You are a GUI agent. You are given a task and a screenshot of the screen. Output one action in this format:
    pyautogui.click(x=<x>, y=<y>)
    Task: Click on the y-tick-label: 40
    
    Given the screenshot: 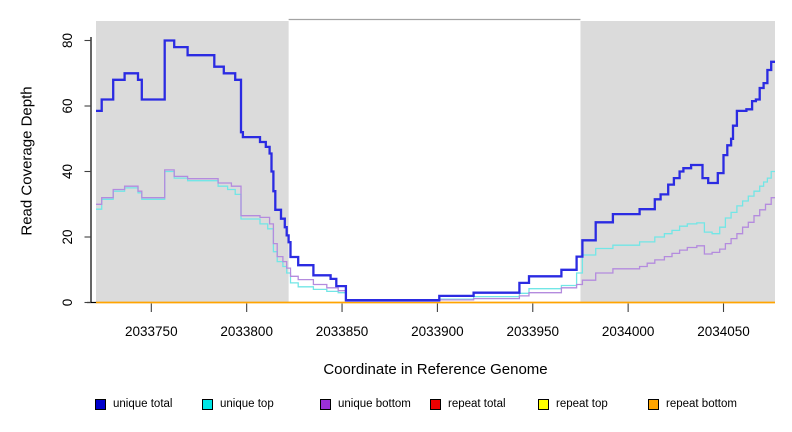 What is the action you would take?
    pyautogui.click(x=67, y=171)
    